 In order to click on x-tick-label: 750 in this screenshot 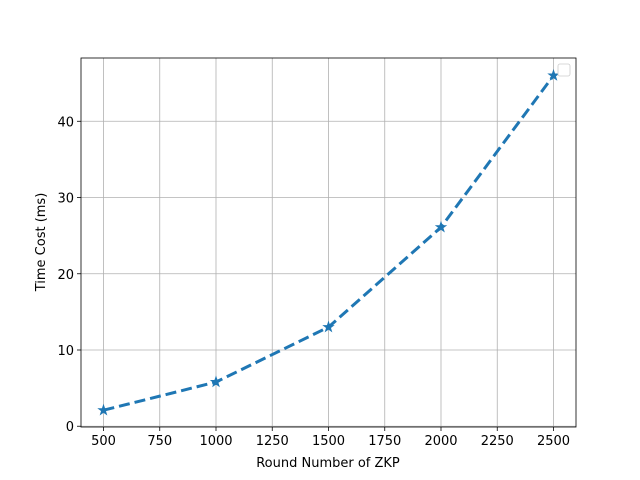, I will do `click(159, 441)`.